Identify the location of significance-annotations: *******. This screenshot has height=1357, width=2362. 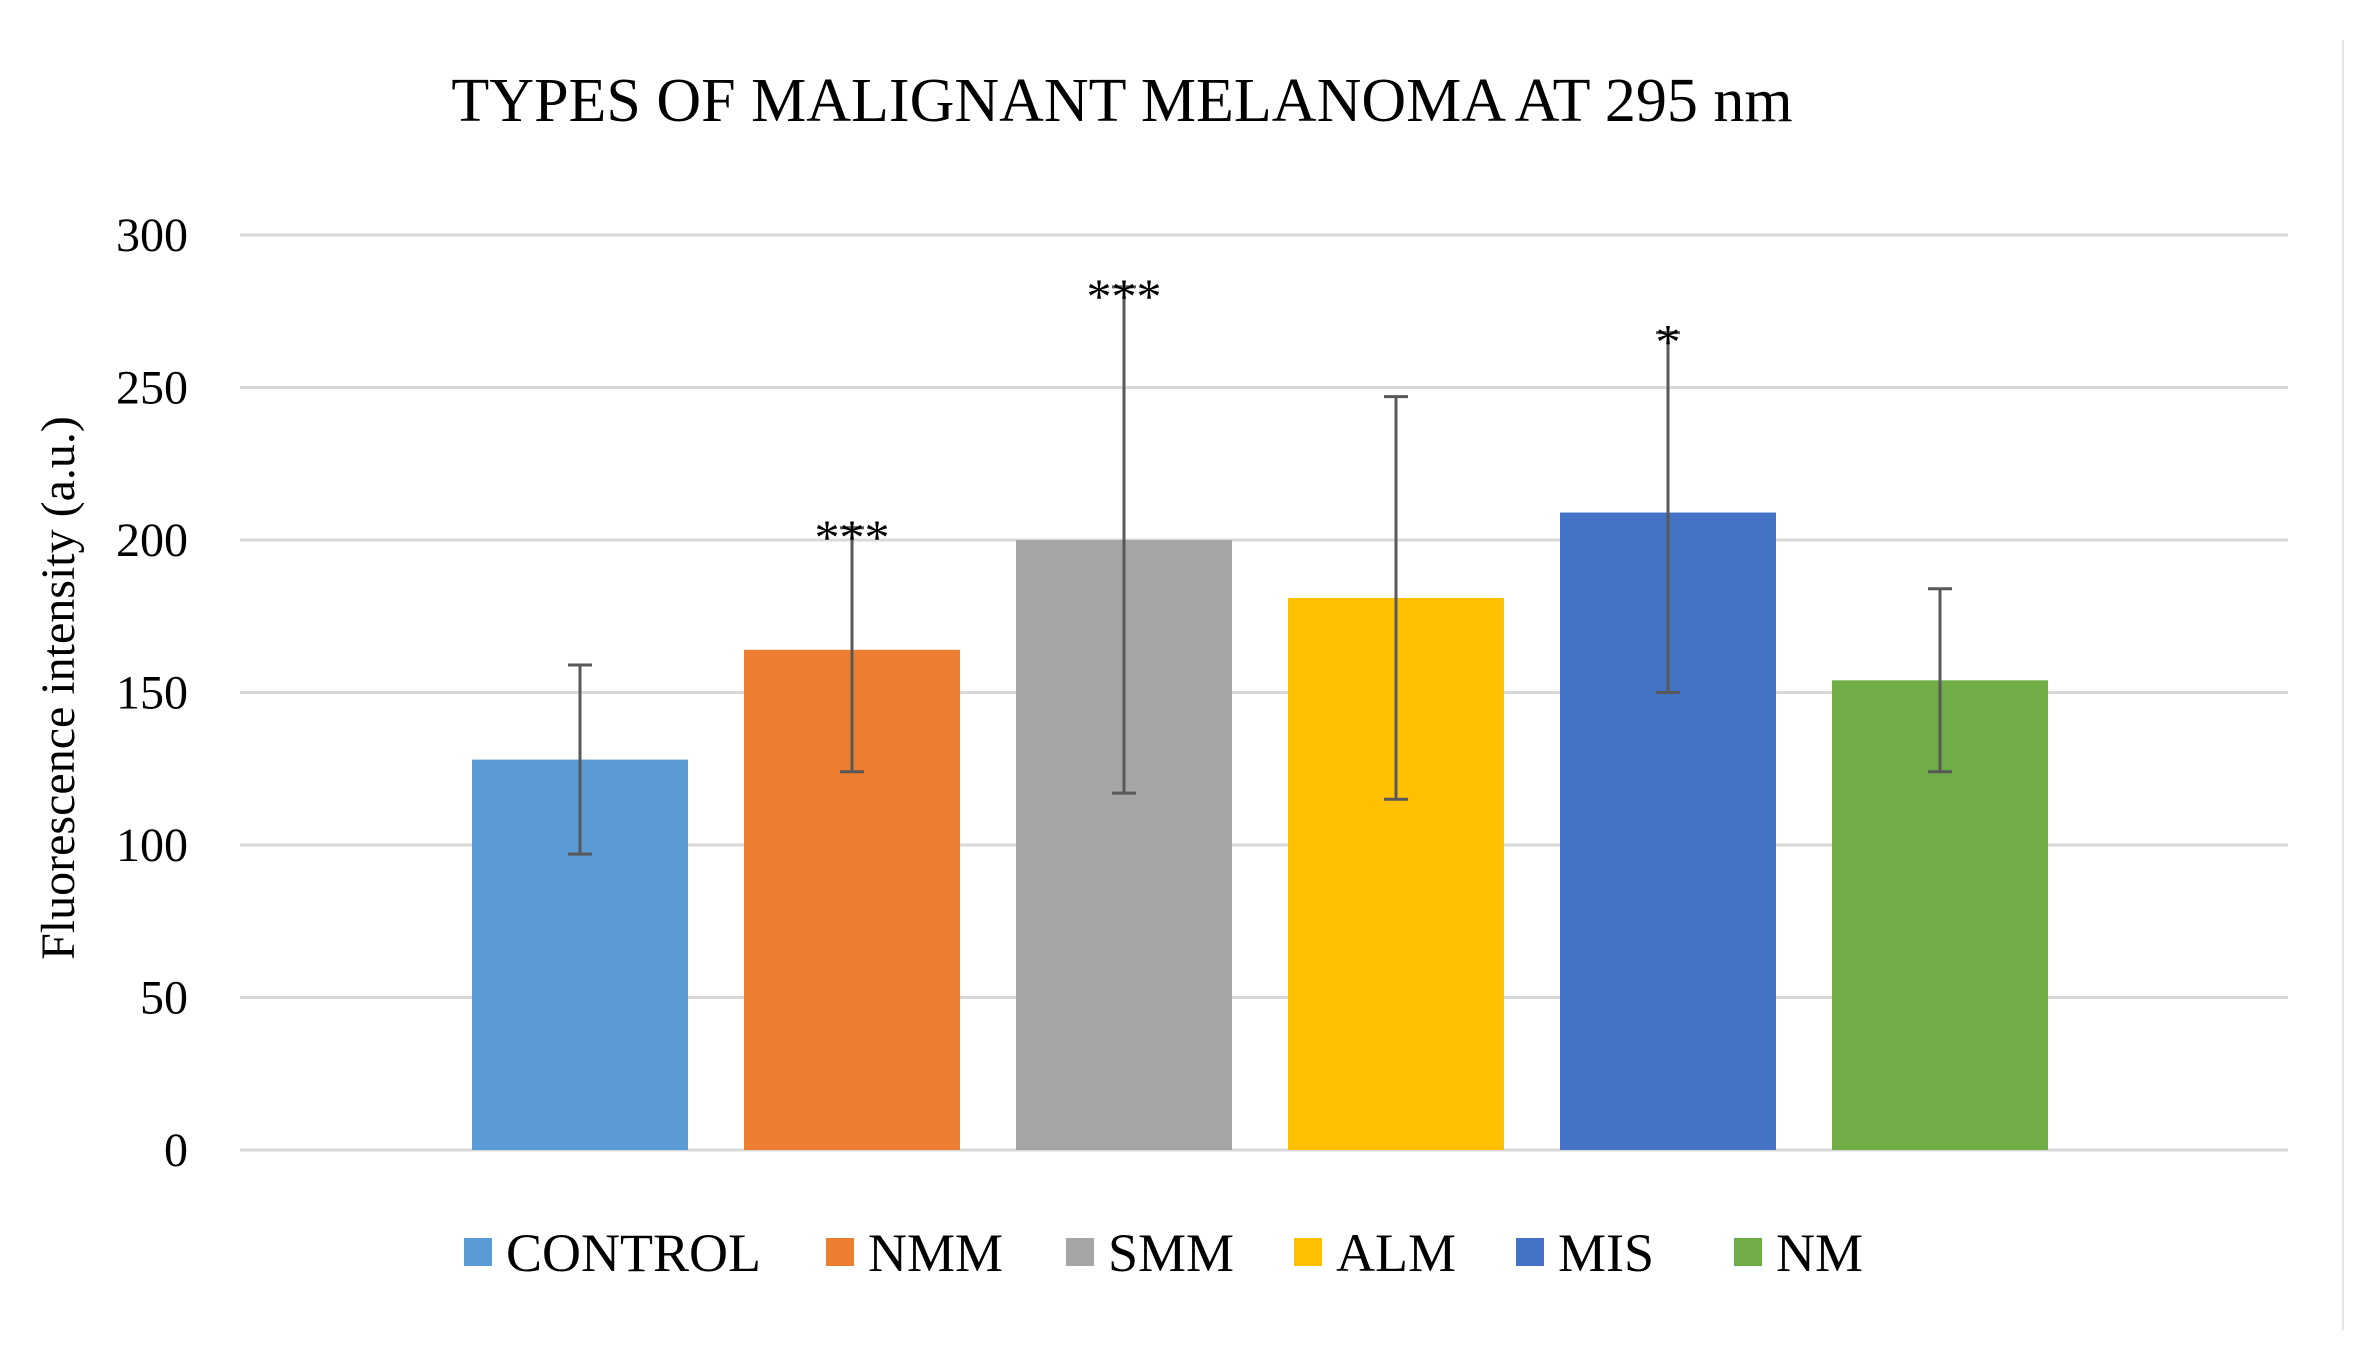
(1248, 416).